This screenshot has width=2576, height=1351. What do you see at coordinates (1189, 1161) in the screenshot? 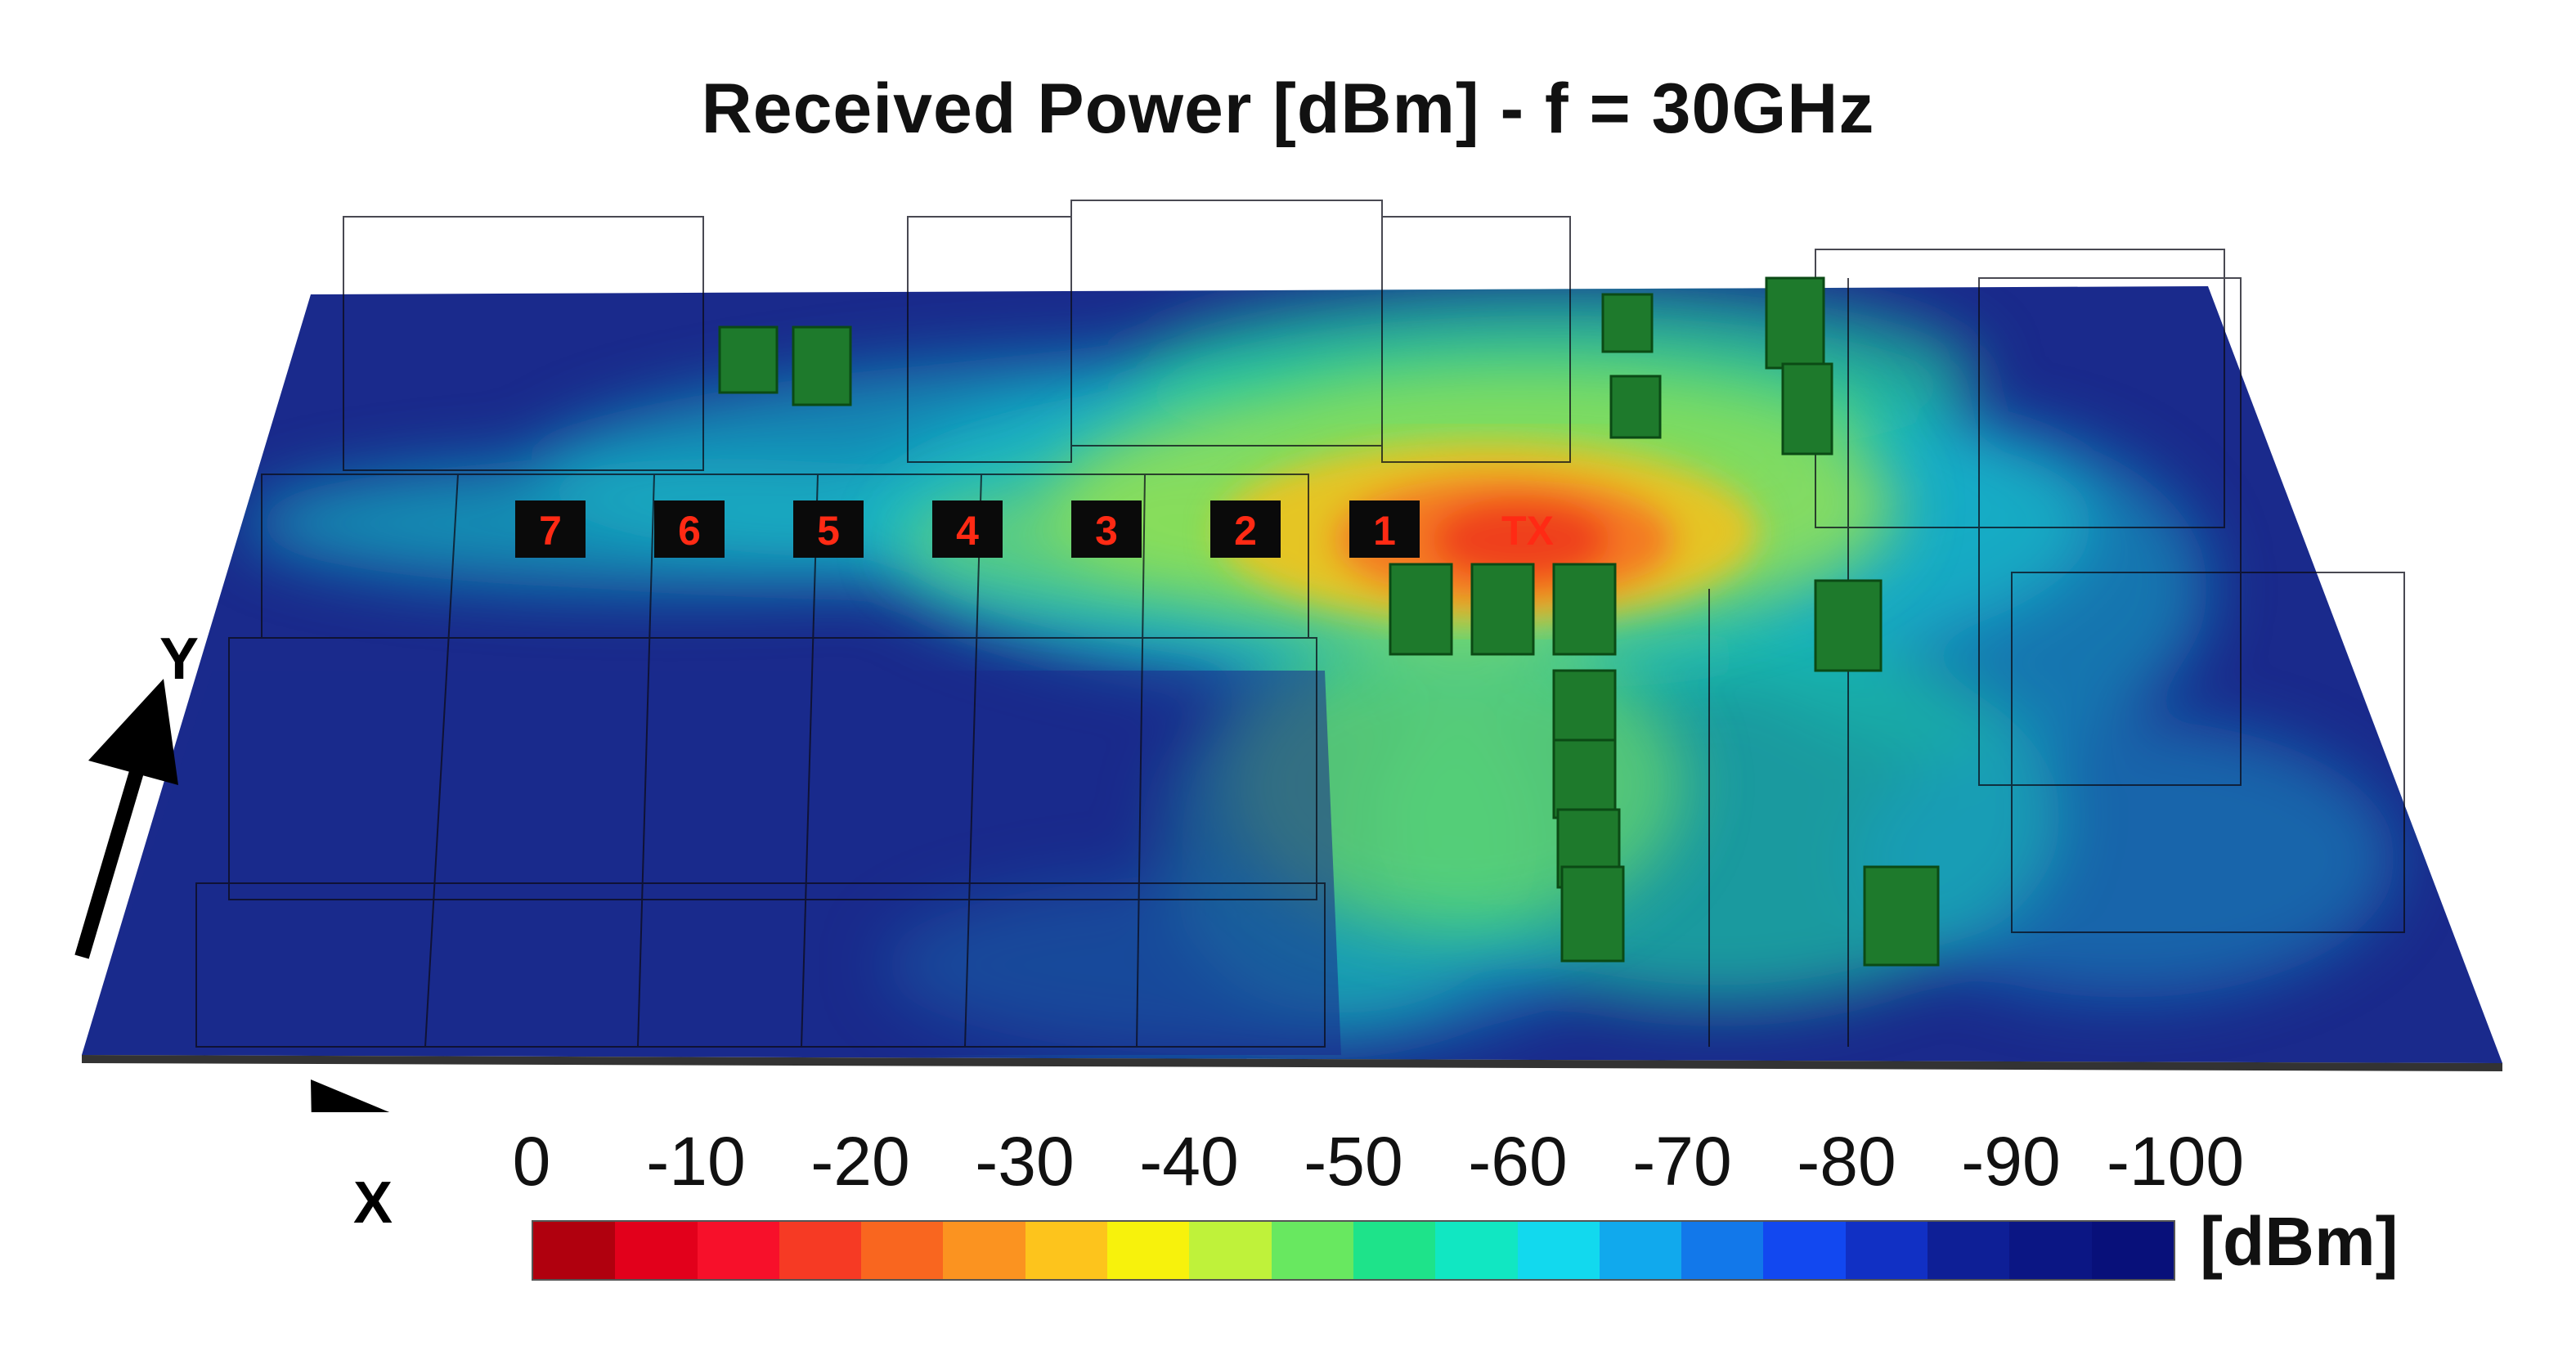
I see `colorbar-tick-label: -40` at bounding box center [1189, 1161].